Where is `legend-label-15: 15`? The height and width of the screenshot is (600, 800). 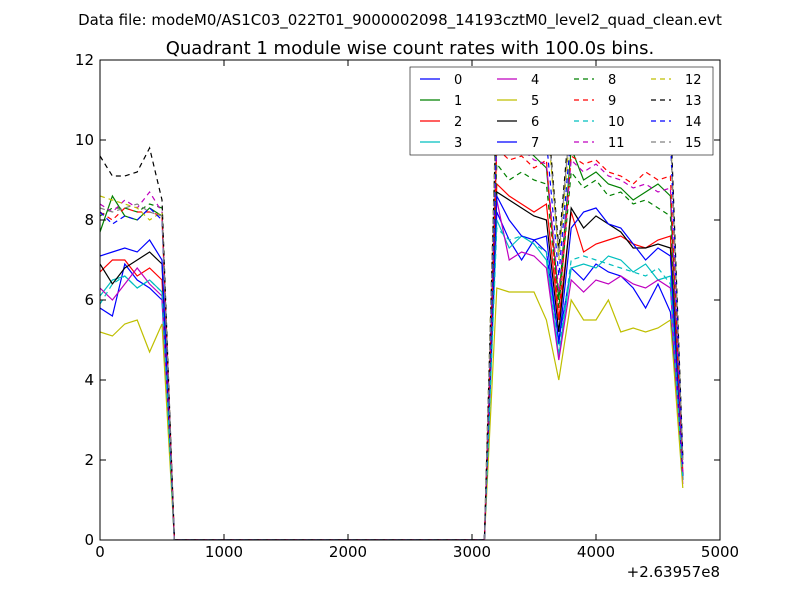
legend-label-15: 15 is located at coordinates (693, 143).